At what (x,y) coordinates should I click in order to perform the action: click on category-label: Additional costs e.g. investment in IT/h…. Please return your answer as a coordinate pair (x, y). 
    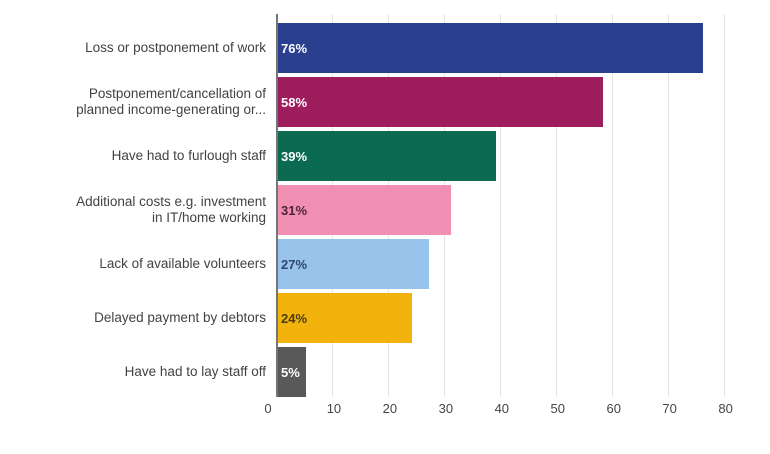
    Looking at the image, I should click on (171, 209).